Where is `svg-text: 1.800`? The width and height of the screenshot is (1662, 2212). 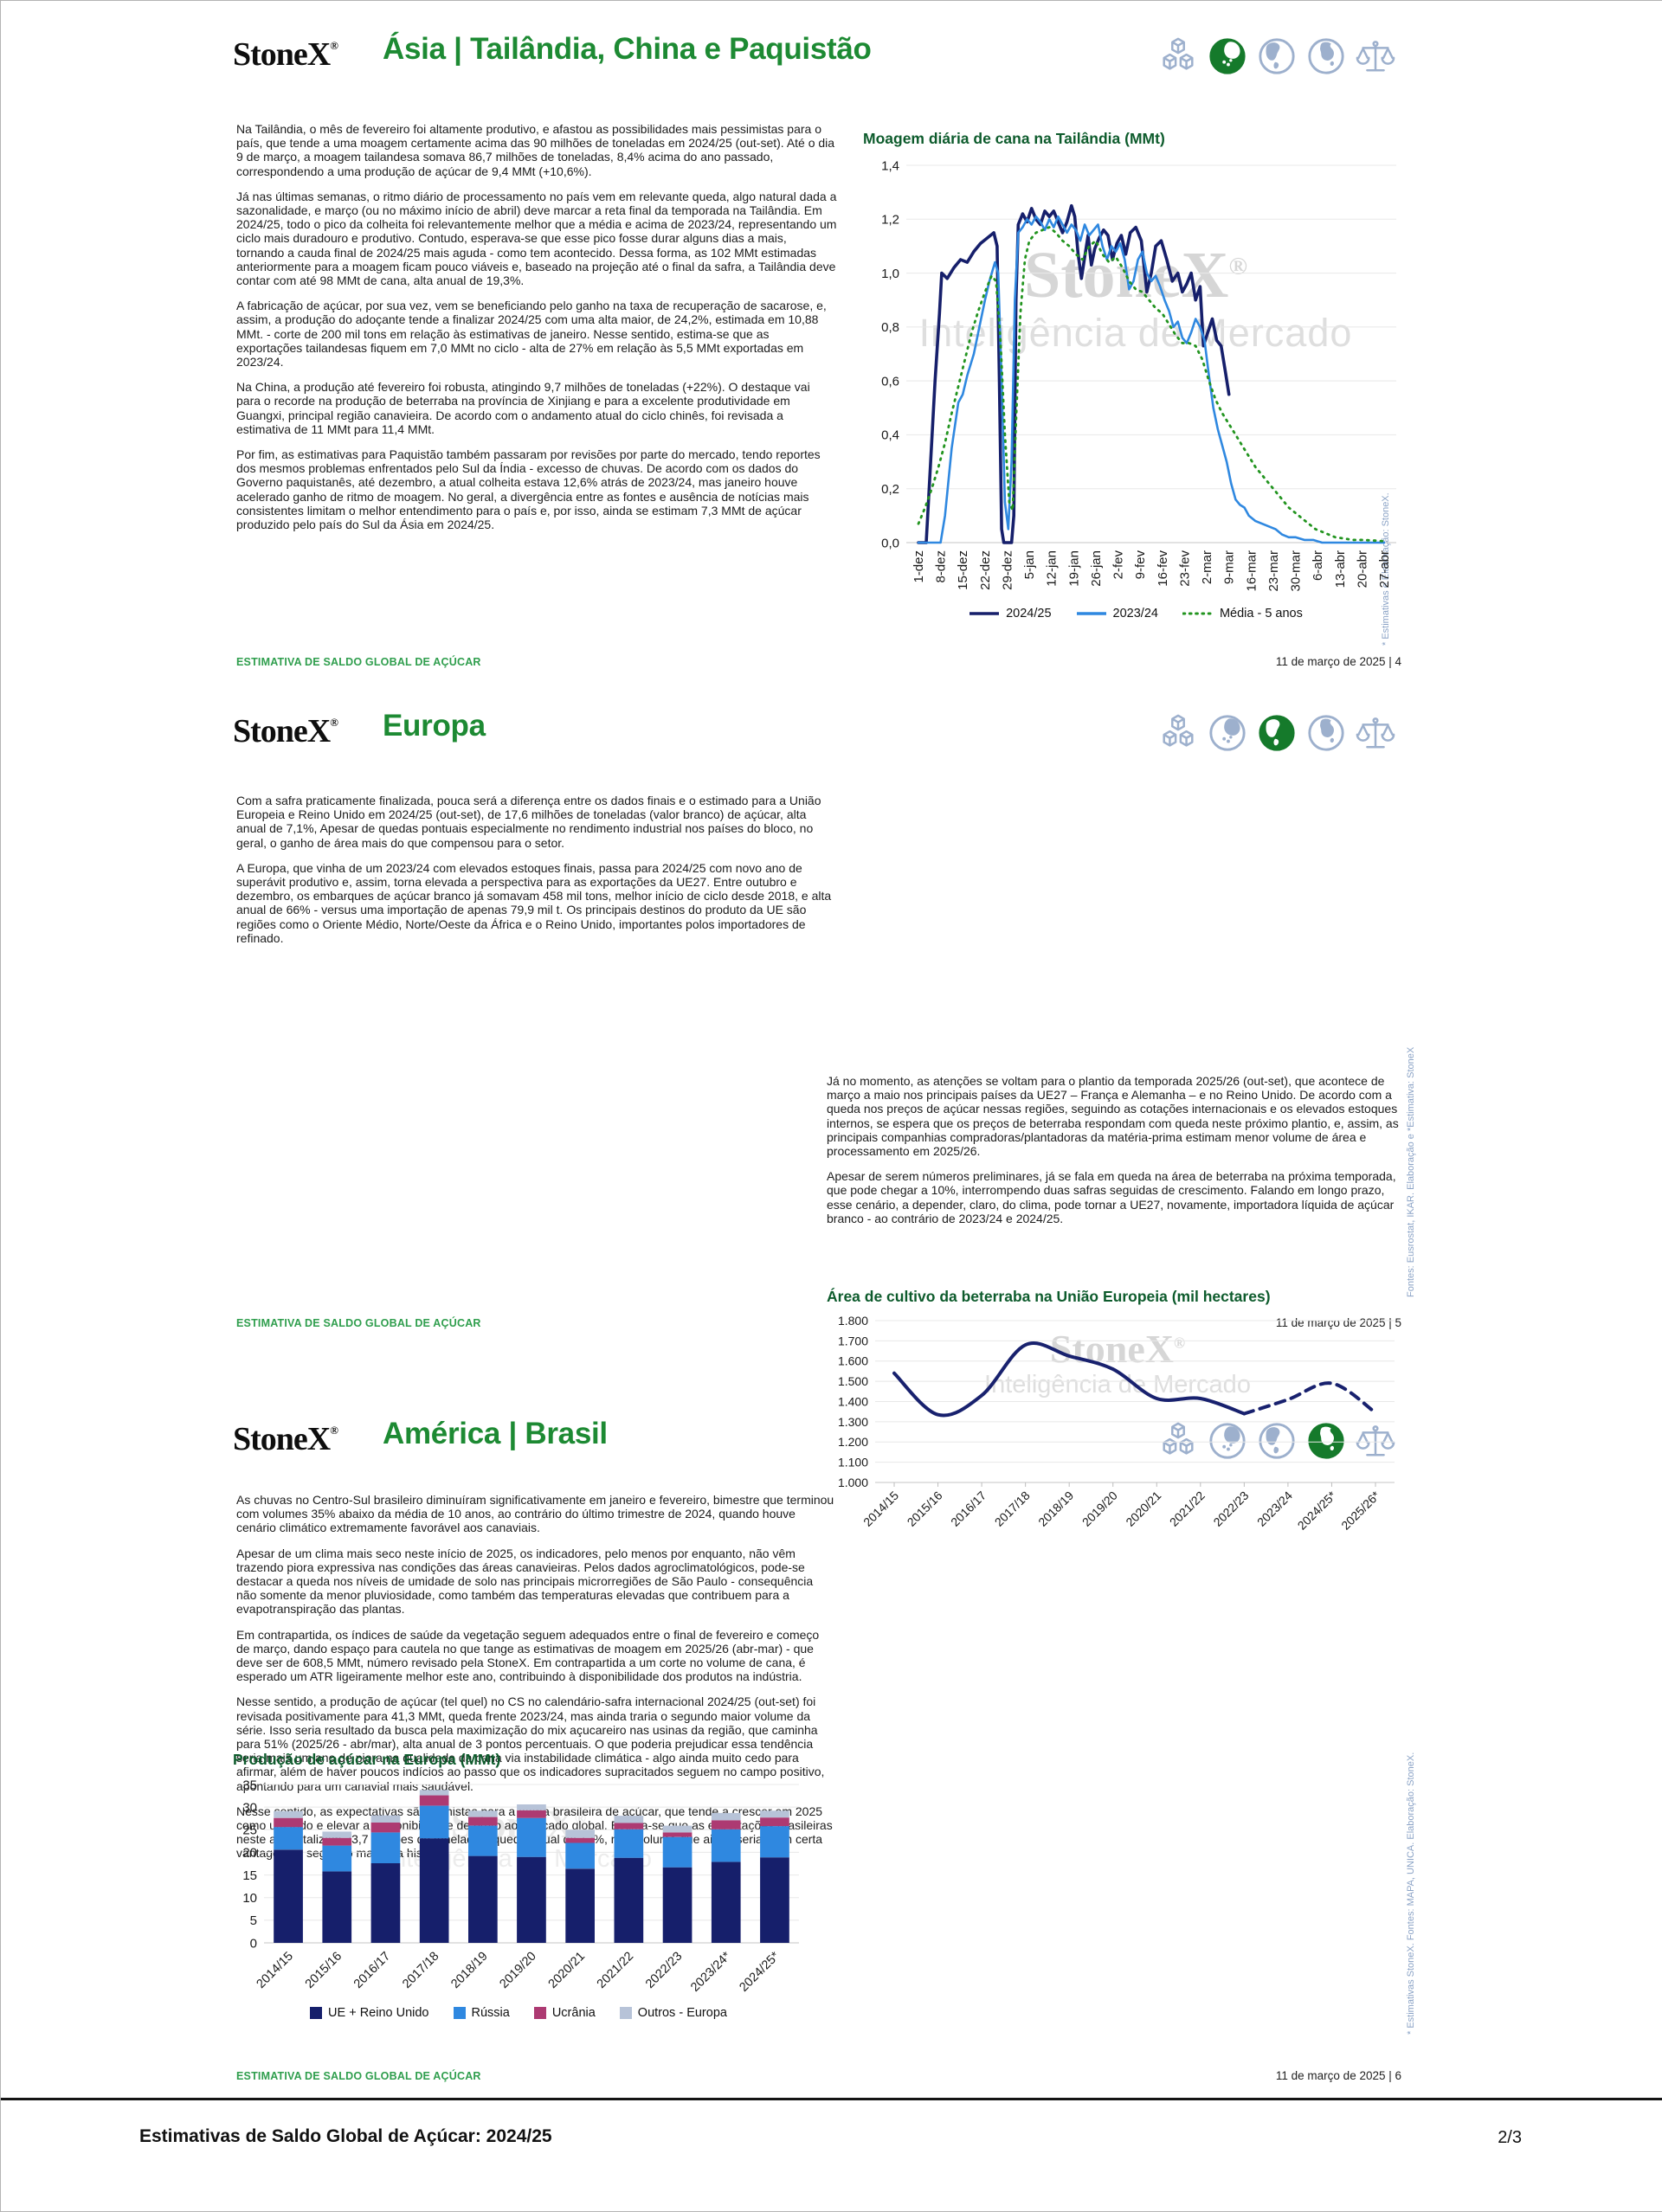 svg-text: 1.800 is located at coordinates (853, 1321).